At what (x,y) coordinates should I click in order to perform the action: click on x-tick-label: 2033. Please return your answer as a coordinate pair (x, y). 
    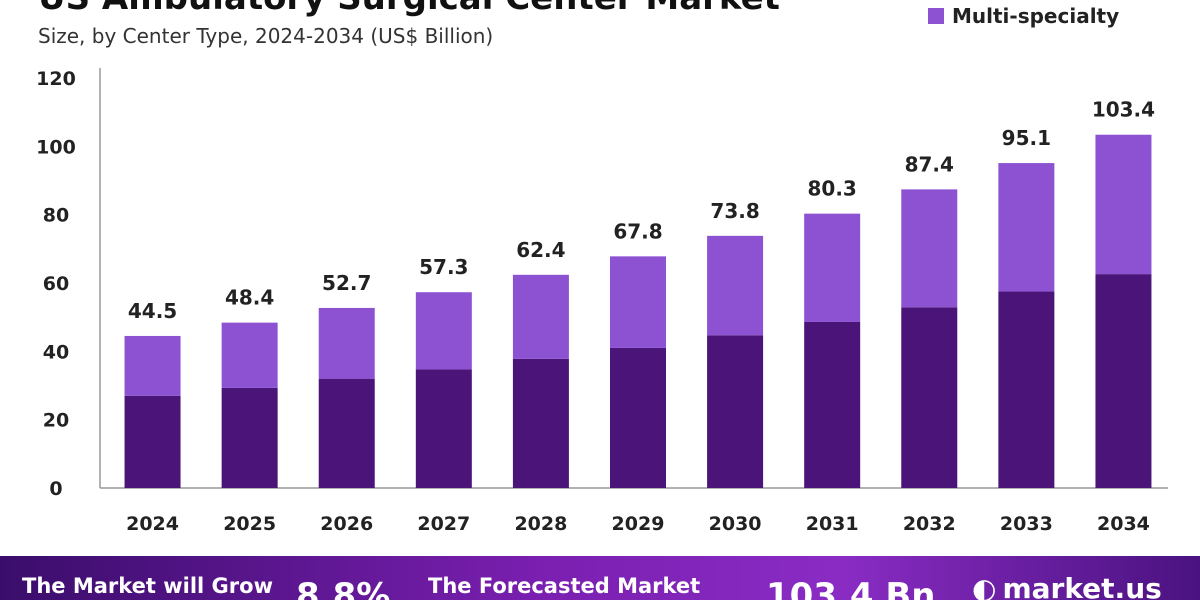
    Looking at the image, I should click on (1026, 524).